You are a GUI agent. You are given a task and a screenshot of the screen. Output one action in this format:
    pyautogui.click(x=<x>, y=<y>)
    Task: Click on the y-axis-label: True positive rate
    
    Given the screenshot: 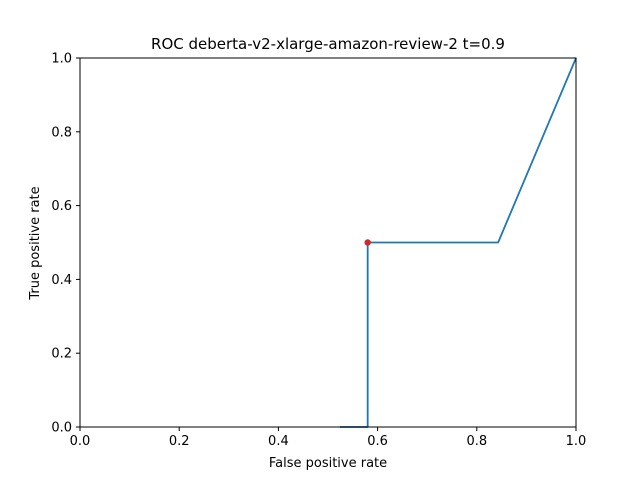 What is the action you would take?
    pyautogui.click(x=35, y=243)
    